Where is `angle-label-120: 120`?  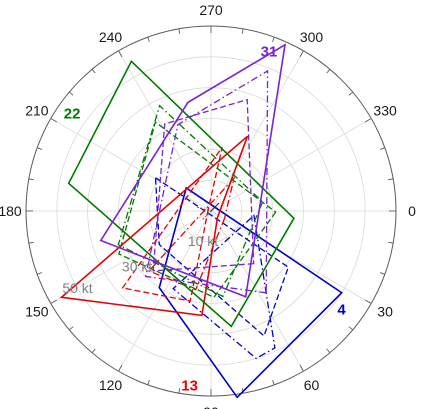 angle-label-120: 120 is located at coordinates (111, 385).